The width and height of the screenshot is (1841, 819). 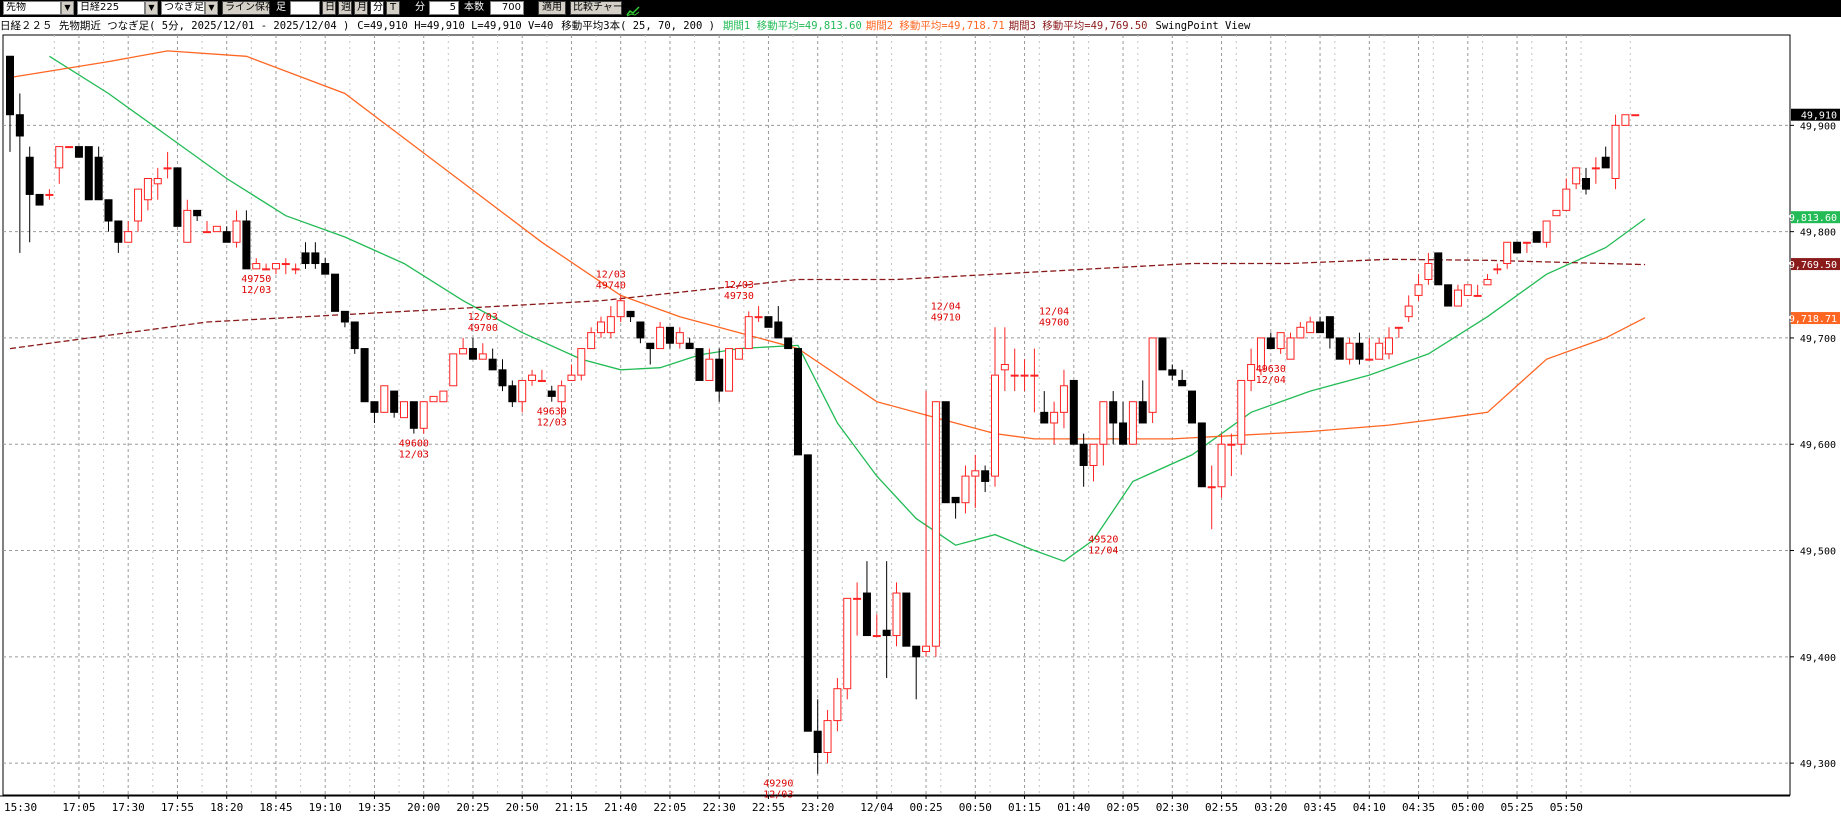 I want to click on y-tick-label: 49,300, so click(x=1818, y=764).